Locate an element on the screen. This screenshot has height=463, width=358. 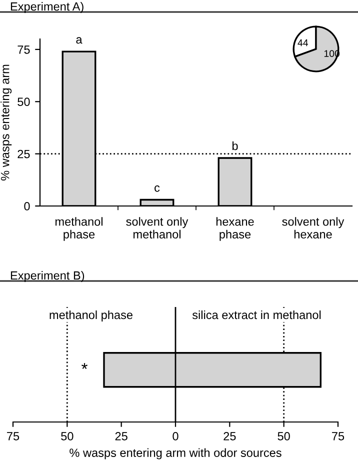
x-axis-title: % wasps entering arm with odor sources is located at coordinates (176, 454).